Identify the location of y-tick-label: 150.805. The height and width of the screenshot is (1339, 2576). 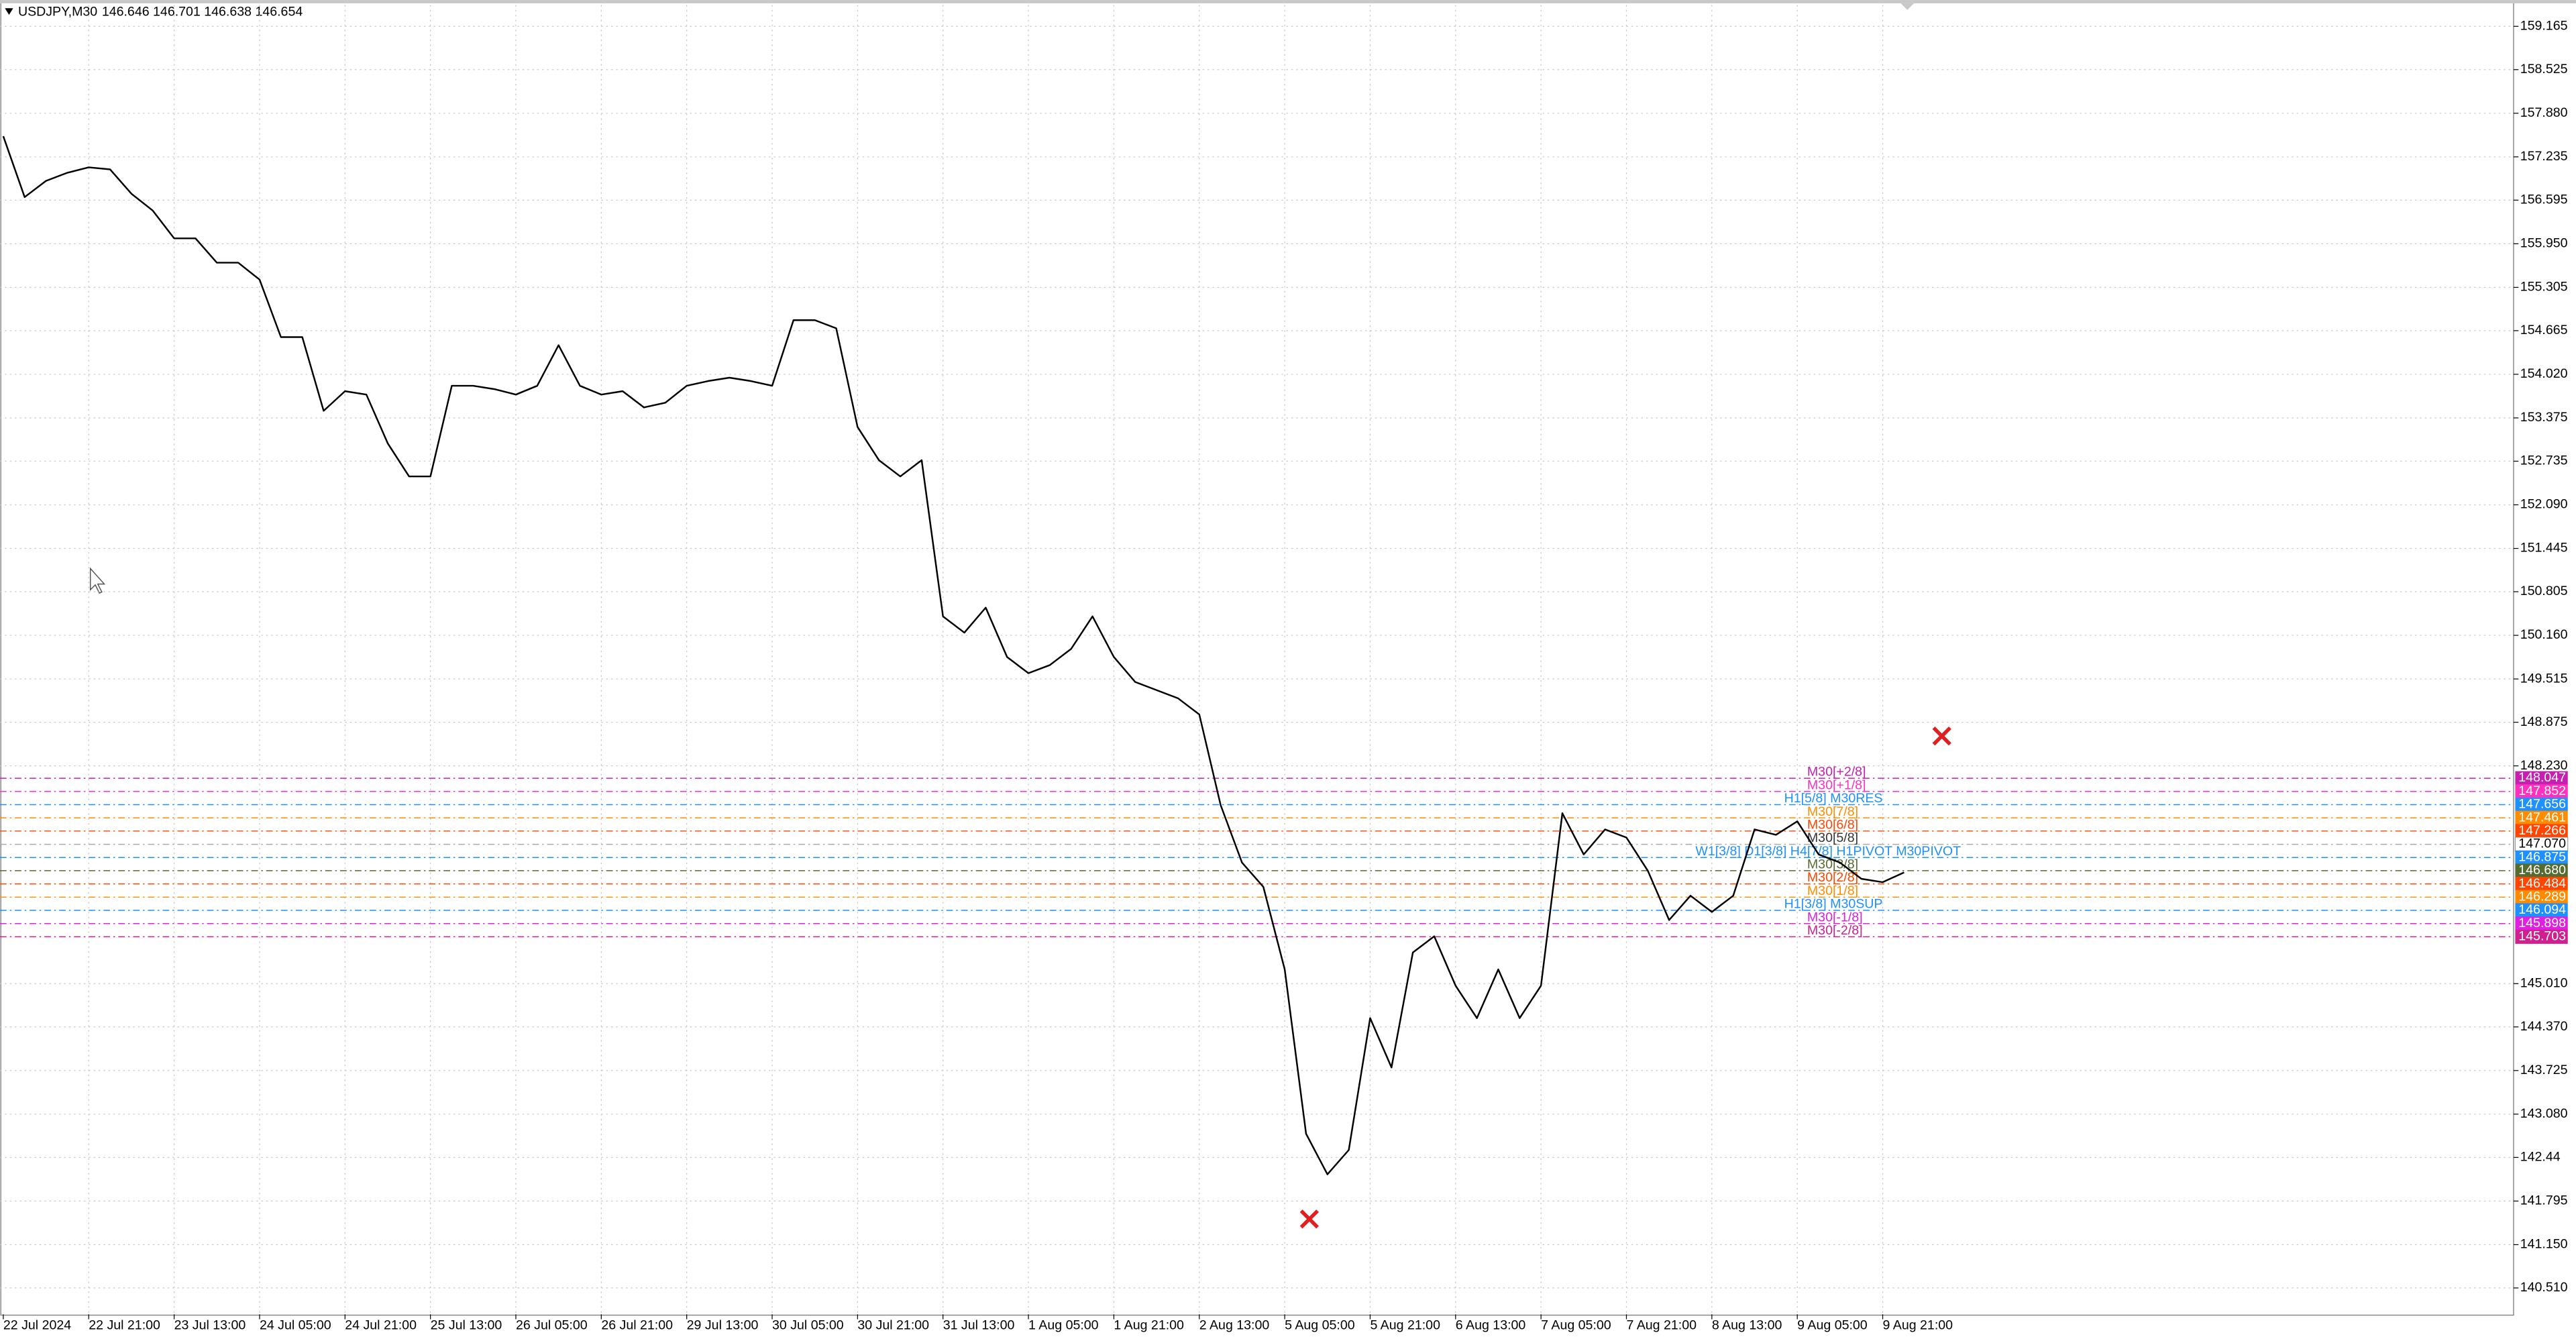
(2544, 591).